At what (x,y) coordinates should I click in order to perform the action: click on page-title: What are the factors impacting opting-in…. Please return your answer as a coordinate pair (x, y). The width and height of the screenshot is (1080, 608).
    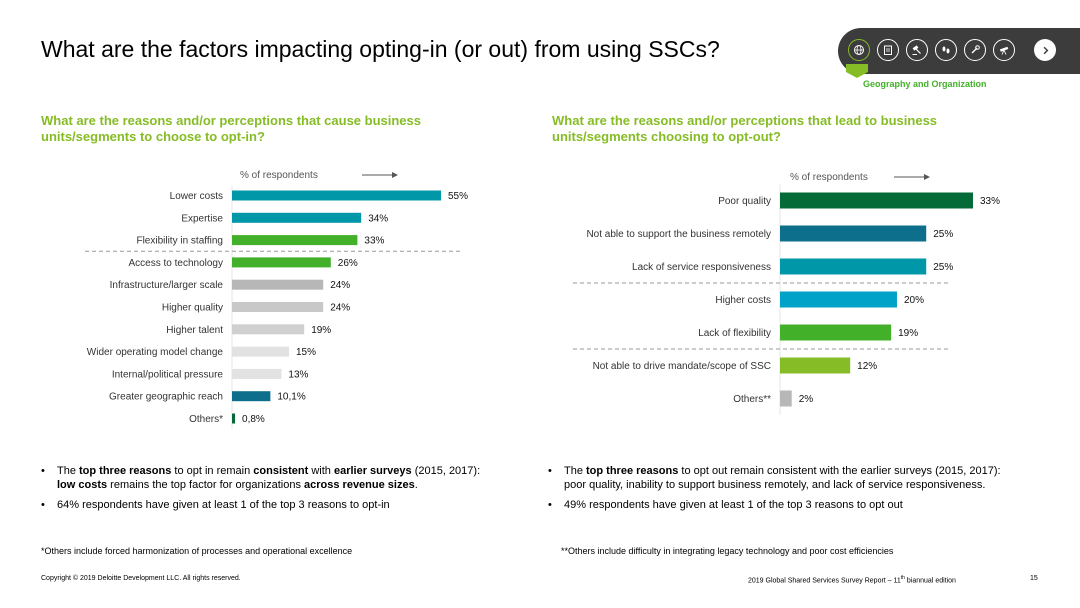
    Looking at the image, I should click on (380, 49).